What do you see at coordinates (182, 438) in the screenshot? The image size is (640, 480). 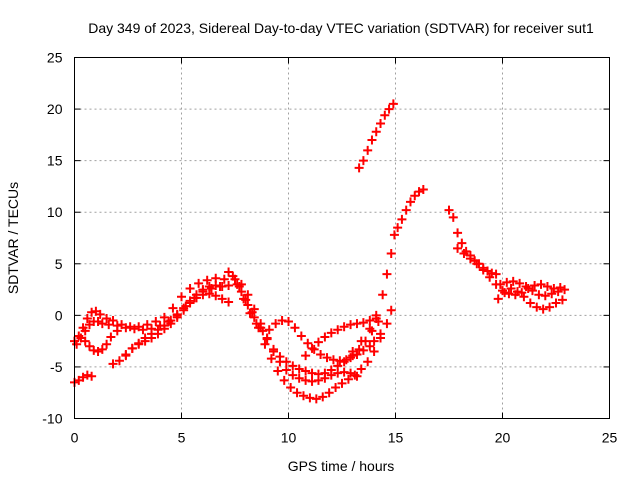 I see `x-tick-label: 5` at bounding box center [182, 438].